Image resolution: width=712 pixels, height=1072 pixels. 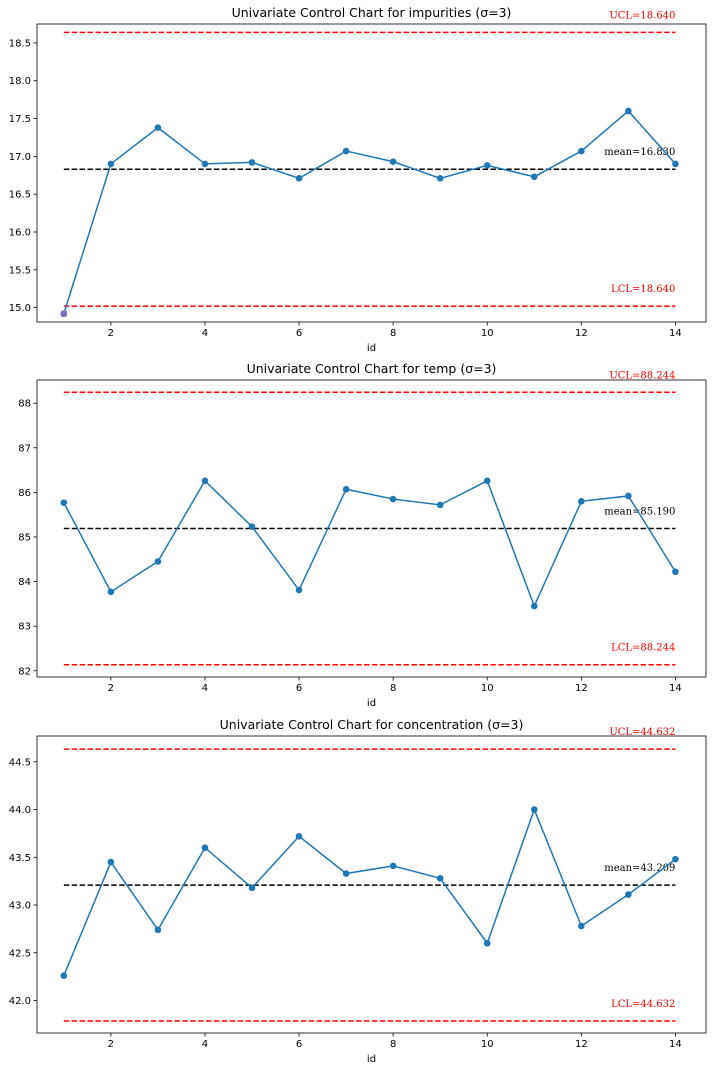 What do you see at coordinates (372, 368) in the screenshot?
I see `chart-title: Univariate Control Chart for temp (σ=3)` at bounding box center [372, 368].